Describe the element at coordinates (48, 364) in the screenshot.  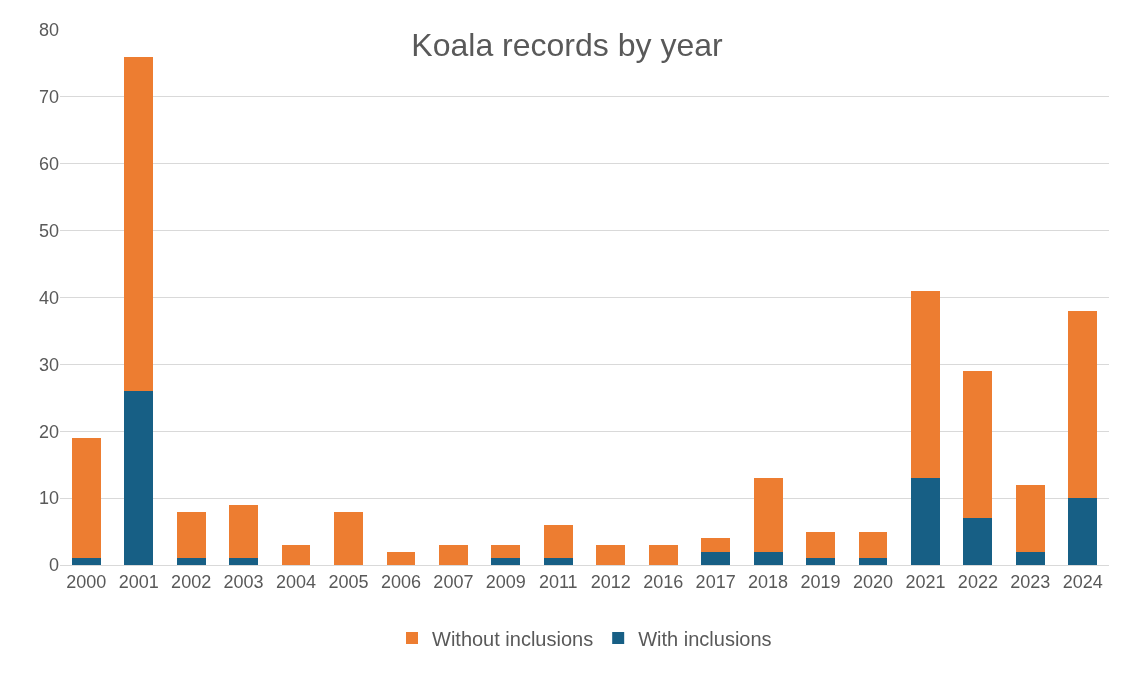
I see `y-tick-label: 30` at that location.